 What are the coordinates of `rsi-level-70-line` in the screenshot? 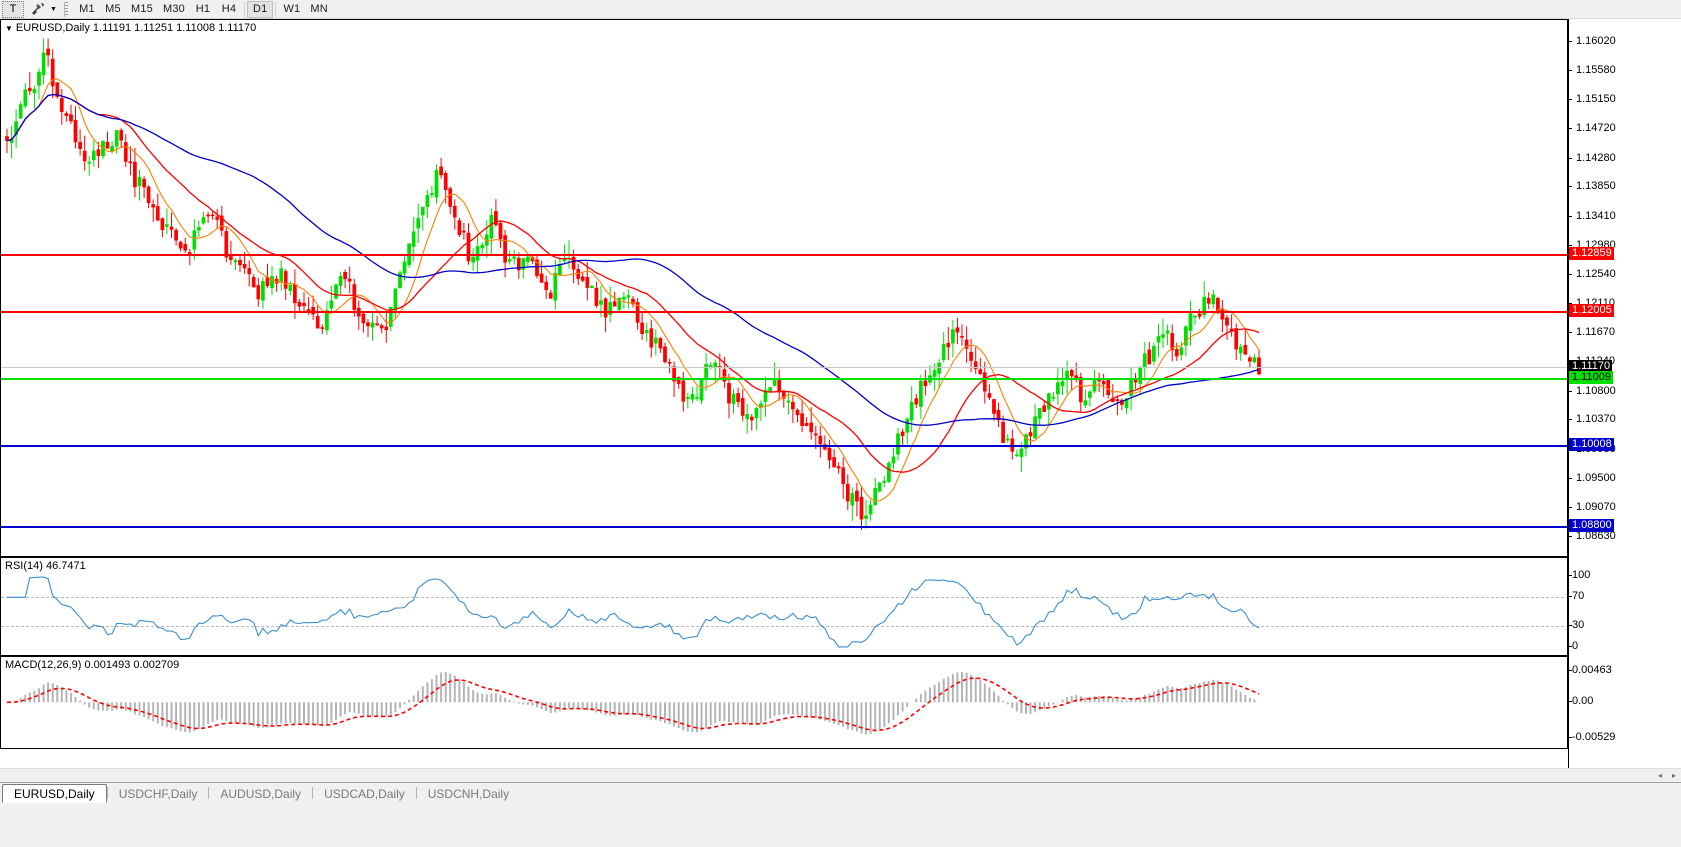 It's located at (784, 598).